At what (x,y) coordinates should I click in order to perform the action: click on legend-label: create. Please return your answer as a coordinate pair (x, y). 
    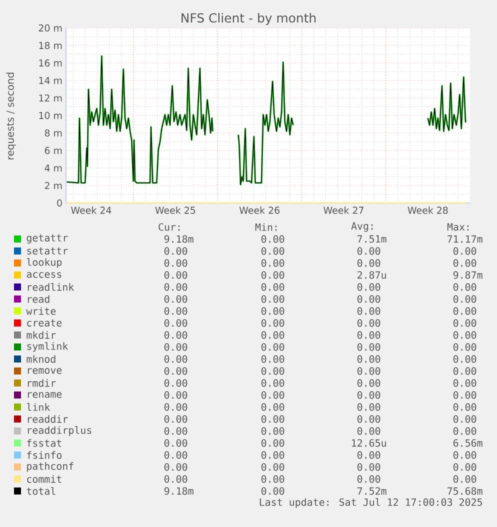
    Looking at the image, I should click on (44, 323).